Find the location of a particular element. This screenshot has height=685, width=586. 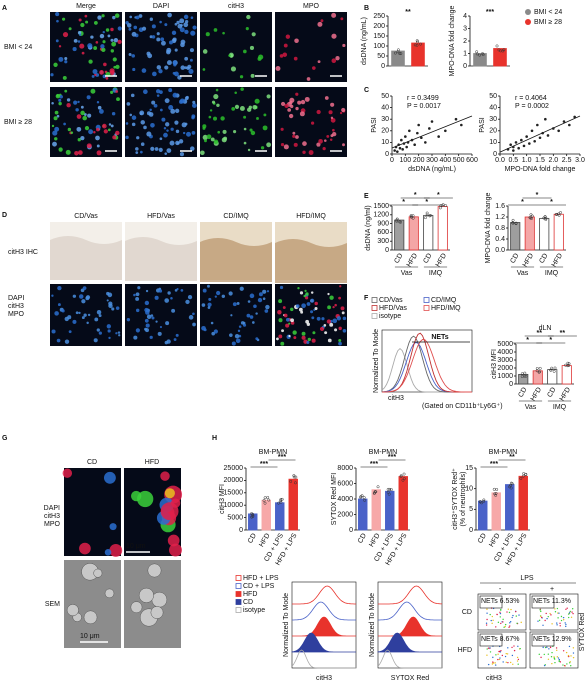

group-label: Vas is located at coordinates (523, 273).